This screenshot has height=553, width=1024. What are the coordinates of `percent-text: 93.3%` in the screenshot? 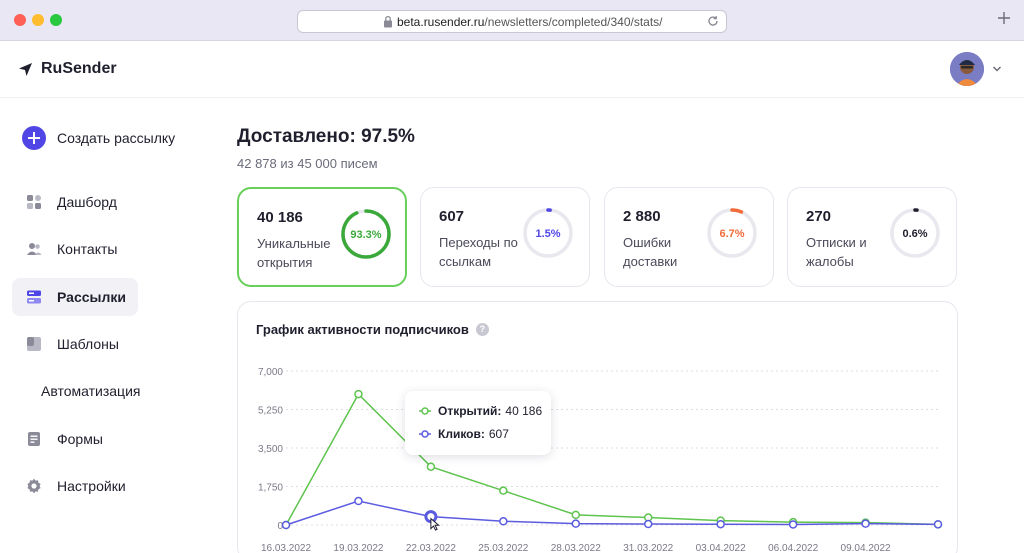 It's located at (365, 235).